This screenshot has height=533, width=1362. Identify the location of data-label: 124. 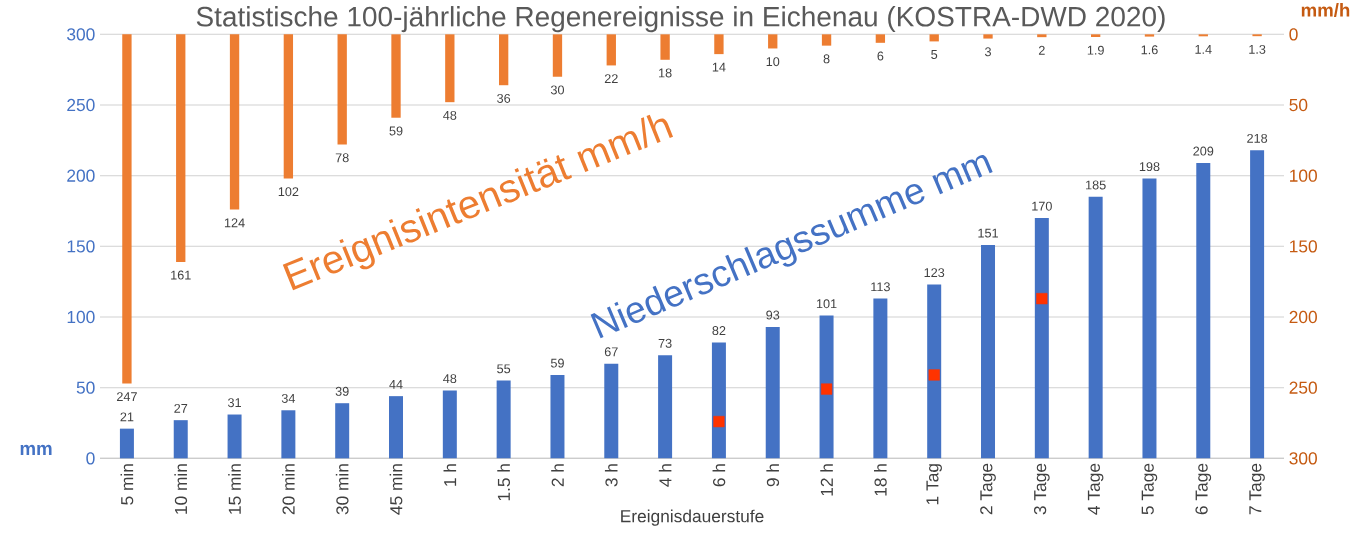
(234, 223).